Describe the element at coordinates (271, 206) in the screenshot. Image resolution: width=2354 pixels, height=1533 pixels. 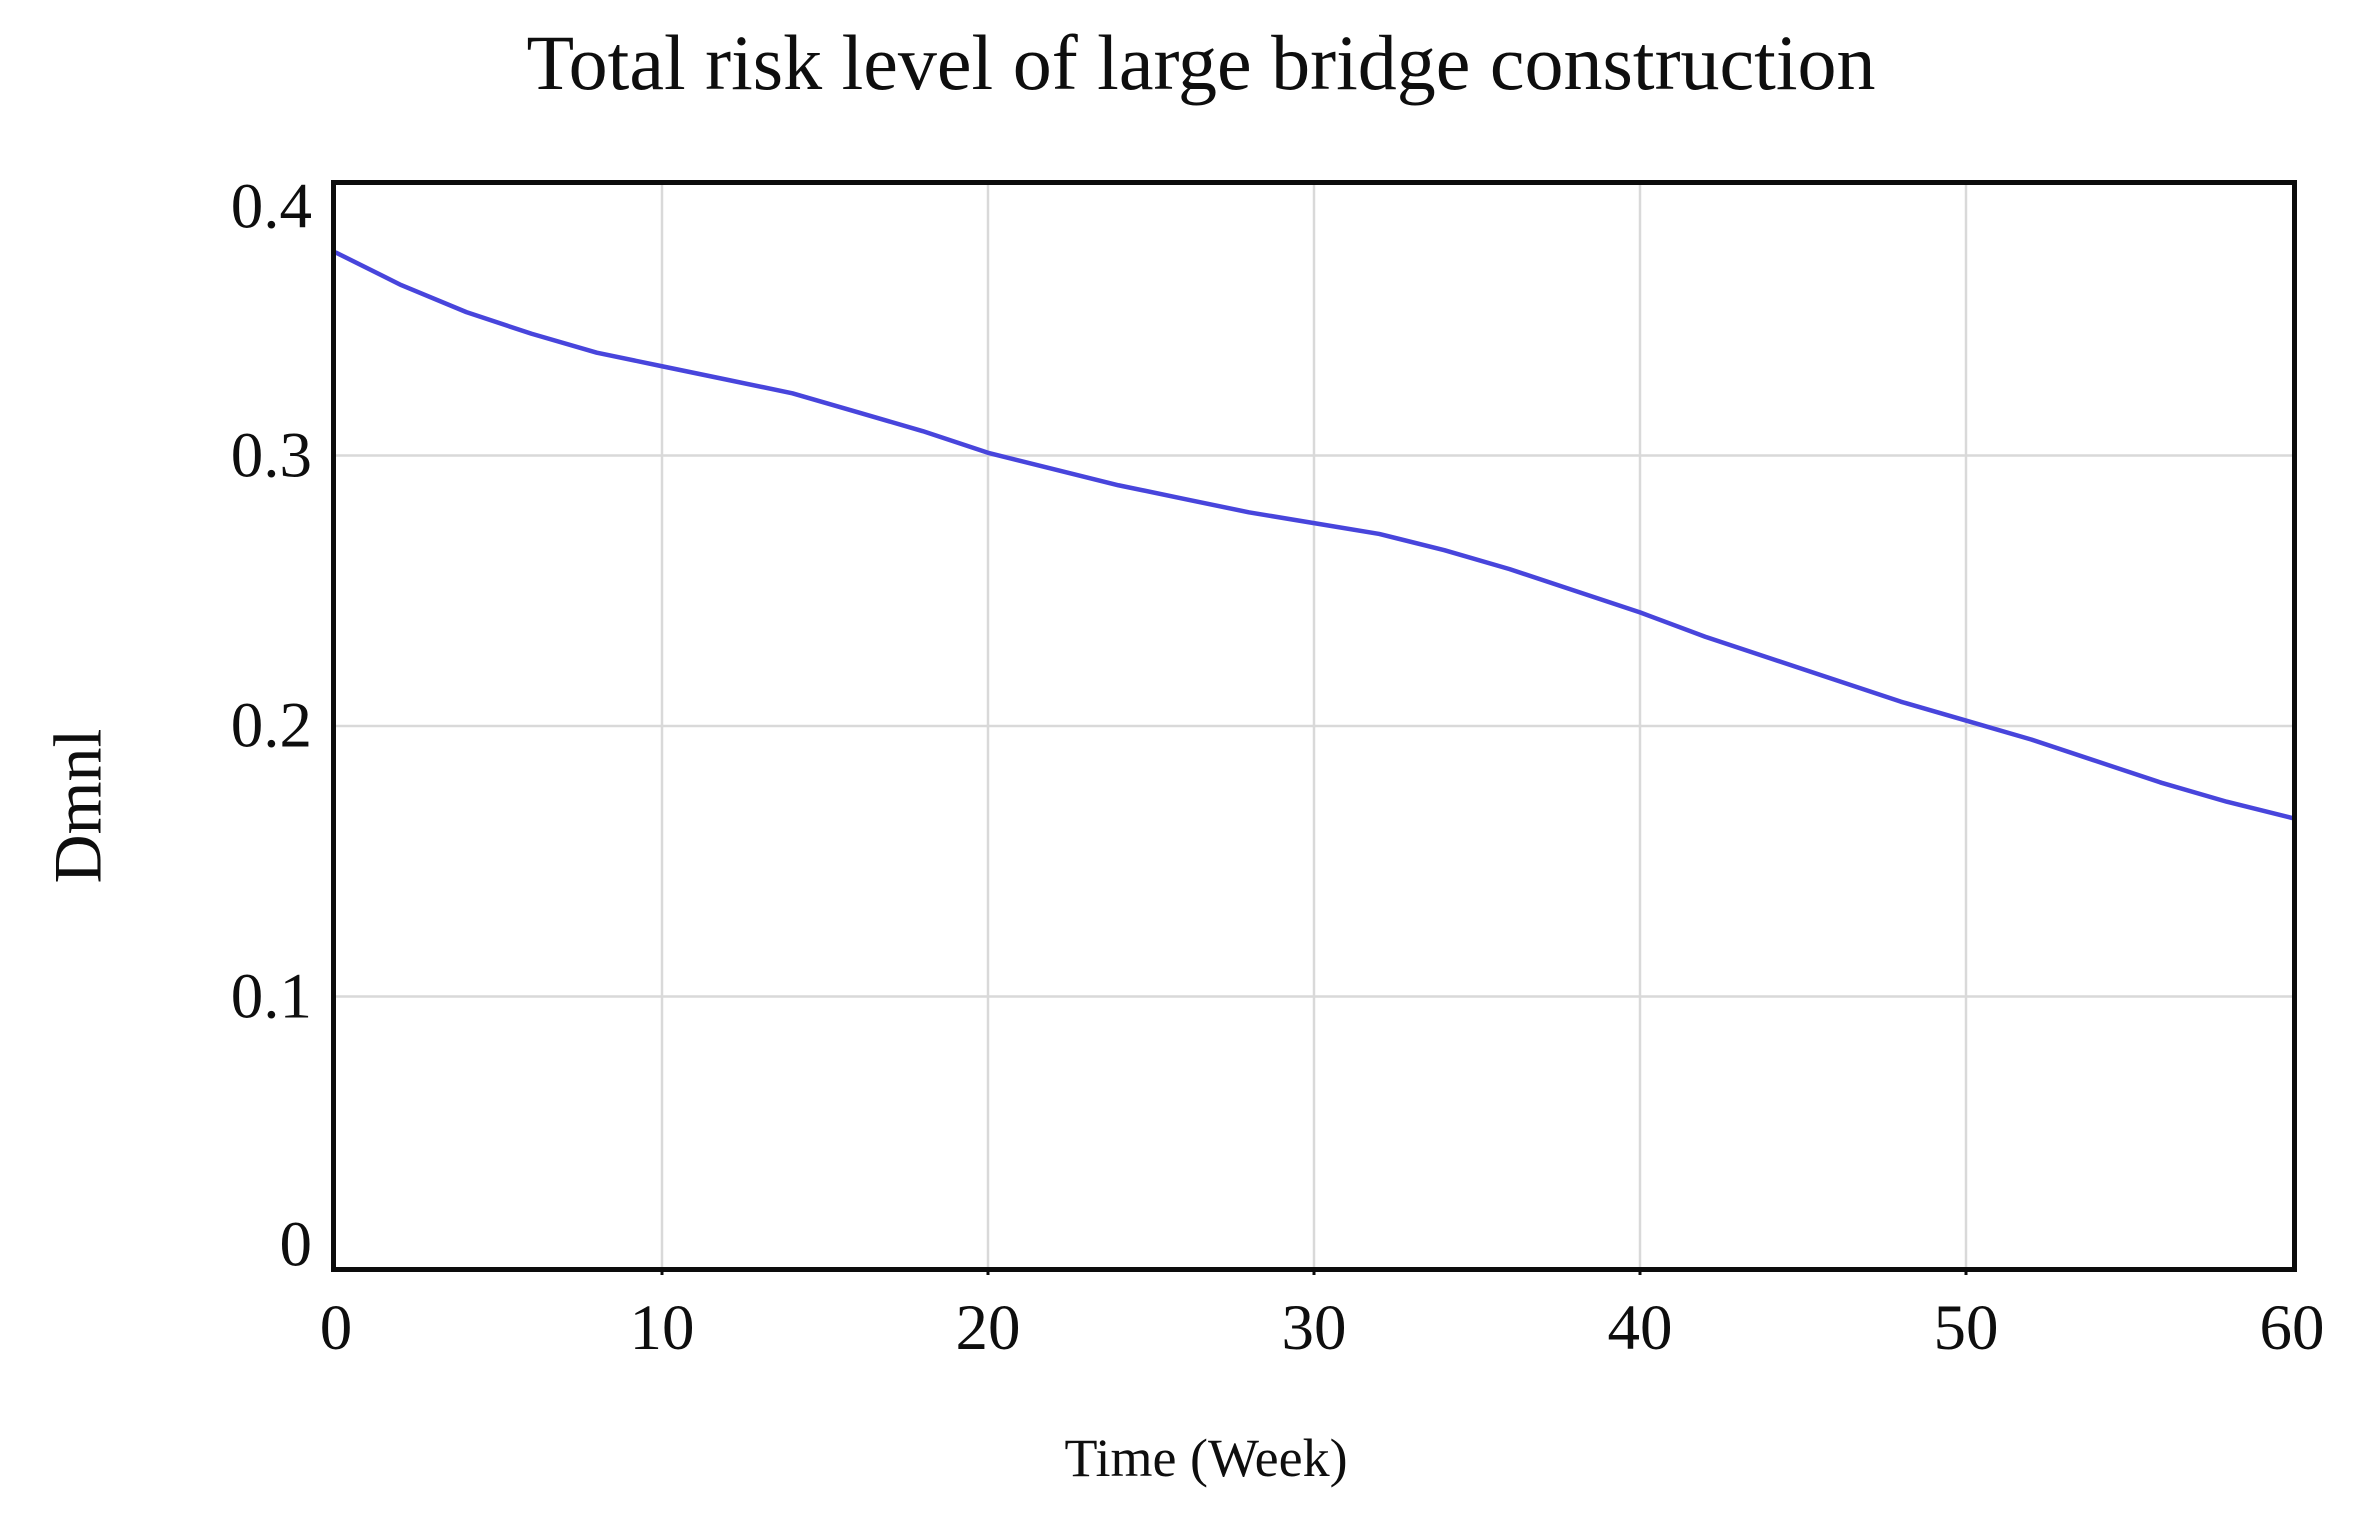
I see `y-tick-label: 0.4` at that location.